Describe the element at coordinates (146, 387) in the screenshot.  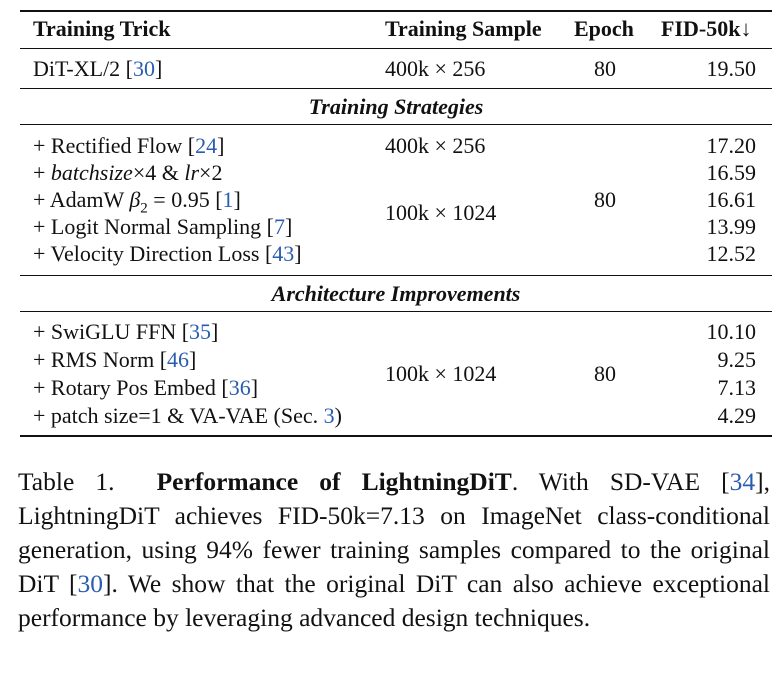
I see `table-row-rotary-pos: + Rotary Pos Embed [36]` at that location.